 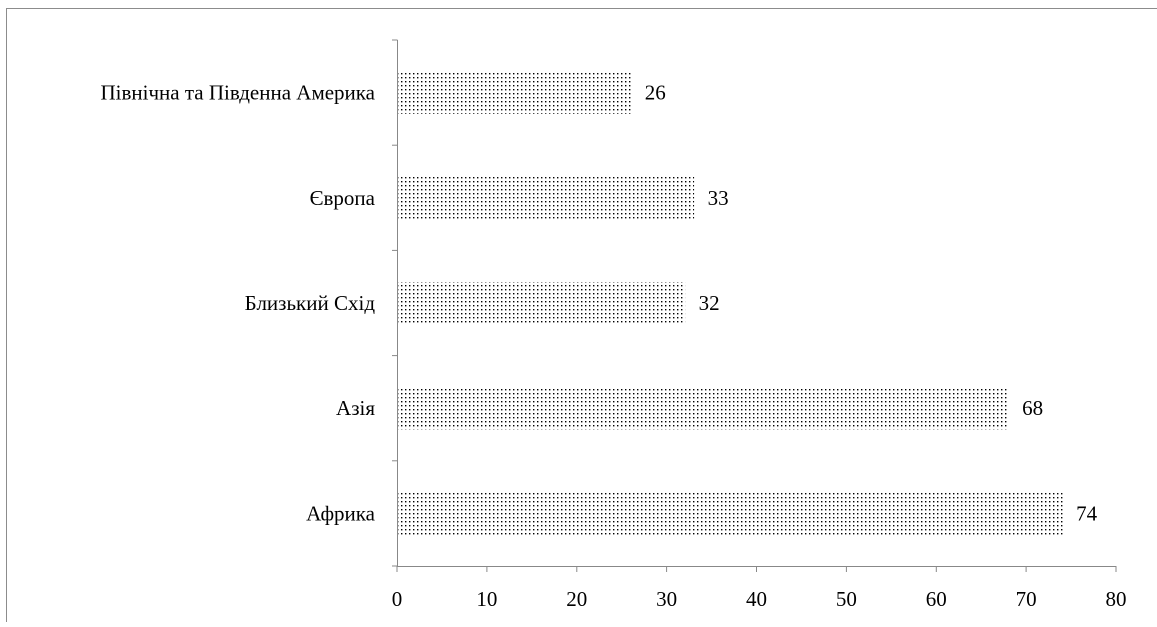 I want to click on category-label: Африка, so click(x=341, y=513).